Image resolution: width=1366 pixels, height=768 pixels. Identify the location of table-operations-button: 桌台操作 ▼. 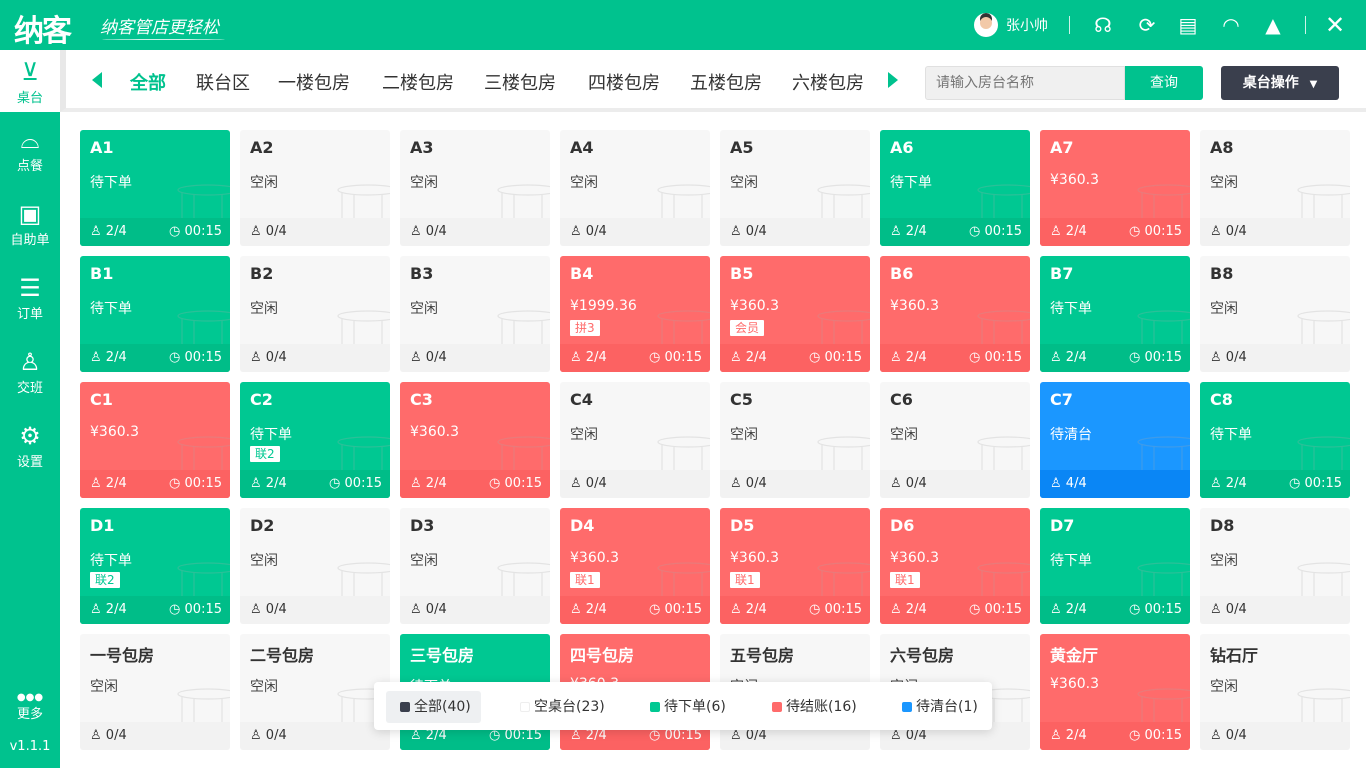
(1280, 83).